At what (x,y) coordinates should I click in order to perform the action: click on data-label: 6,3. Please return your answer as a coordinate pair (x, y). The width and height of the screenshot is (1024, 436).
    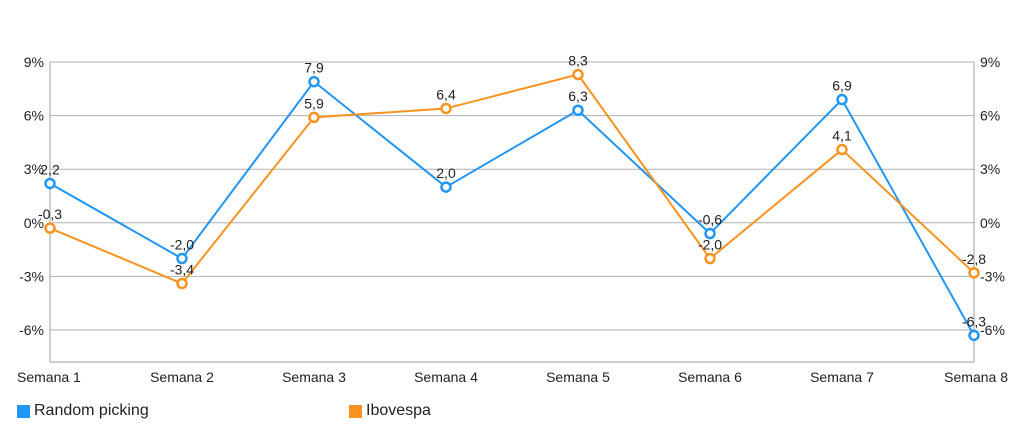
    Looking at the image, I should click on (578, 96).